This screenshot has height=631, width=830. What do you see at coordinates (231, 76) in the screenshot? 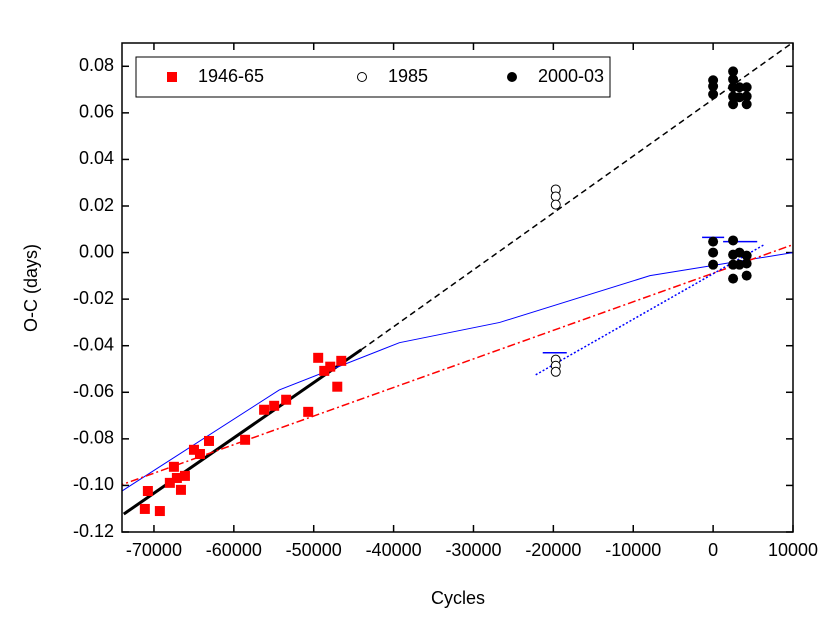
I see `legend-label: 1946-65` at bounding box center [231, 76].